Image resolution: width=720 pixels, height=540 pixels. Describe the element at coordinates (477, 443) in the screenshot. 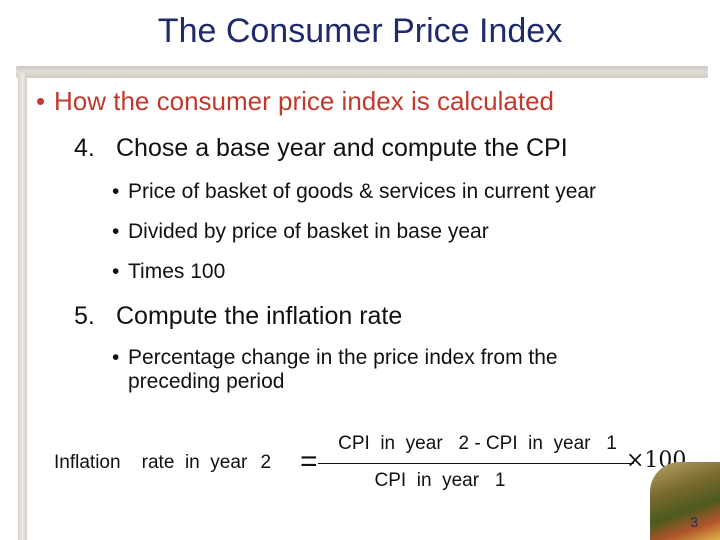

I see `formula-numerator: CPI in year 2 - CPI in year 1` at that location.